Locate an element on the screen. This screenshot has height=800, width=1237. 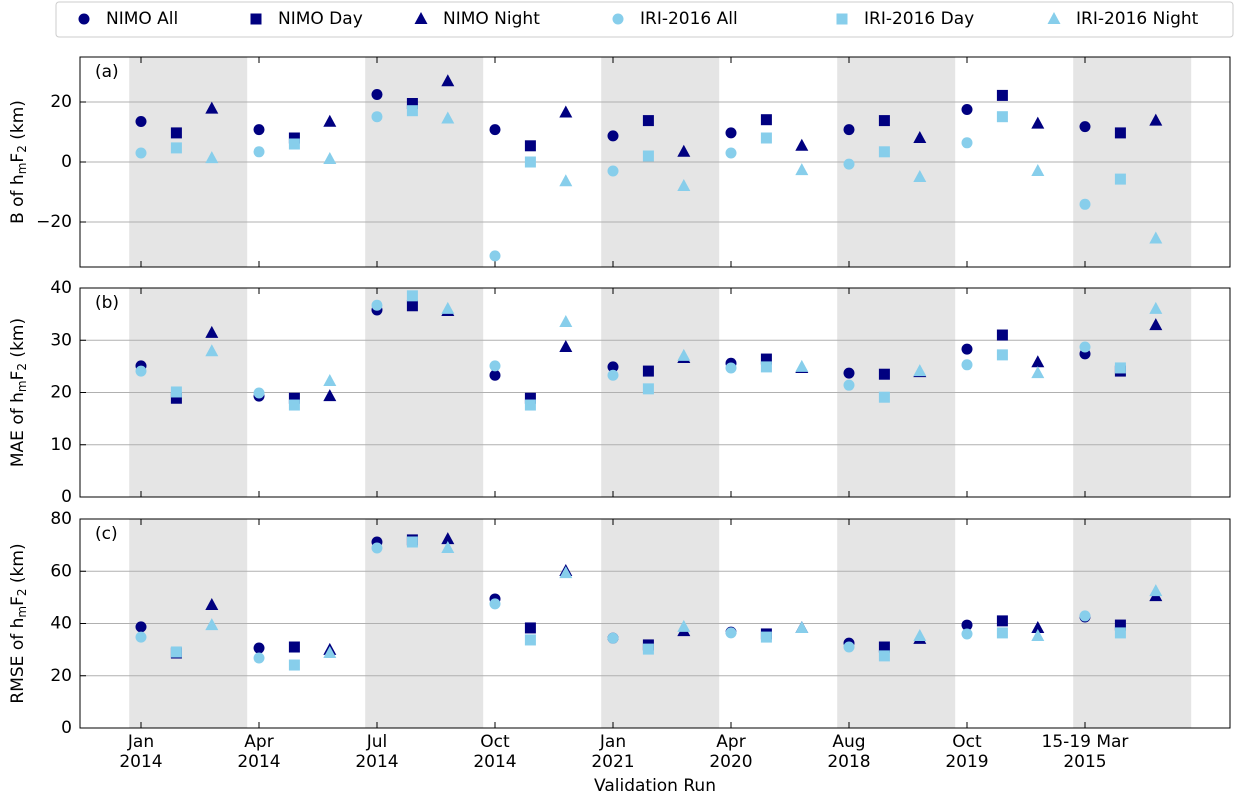
y-axis-label: MAE of hmF2 (km) is located at coordinates (18, 392).